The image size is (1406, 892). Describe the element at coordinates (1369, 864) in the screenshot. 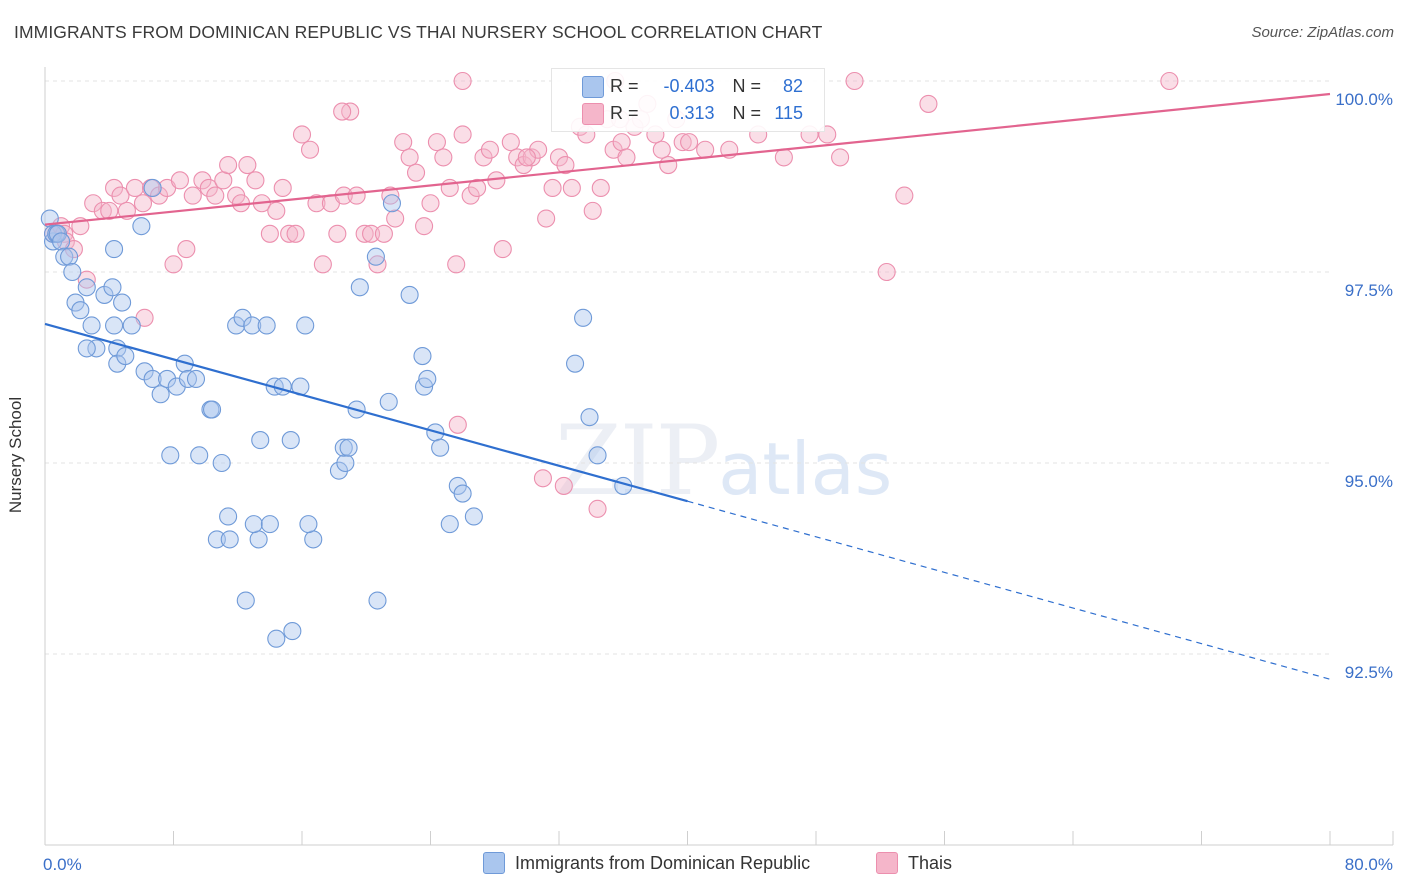

I see `x-tick-label: 80.0%` at that location.